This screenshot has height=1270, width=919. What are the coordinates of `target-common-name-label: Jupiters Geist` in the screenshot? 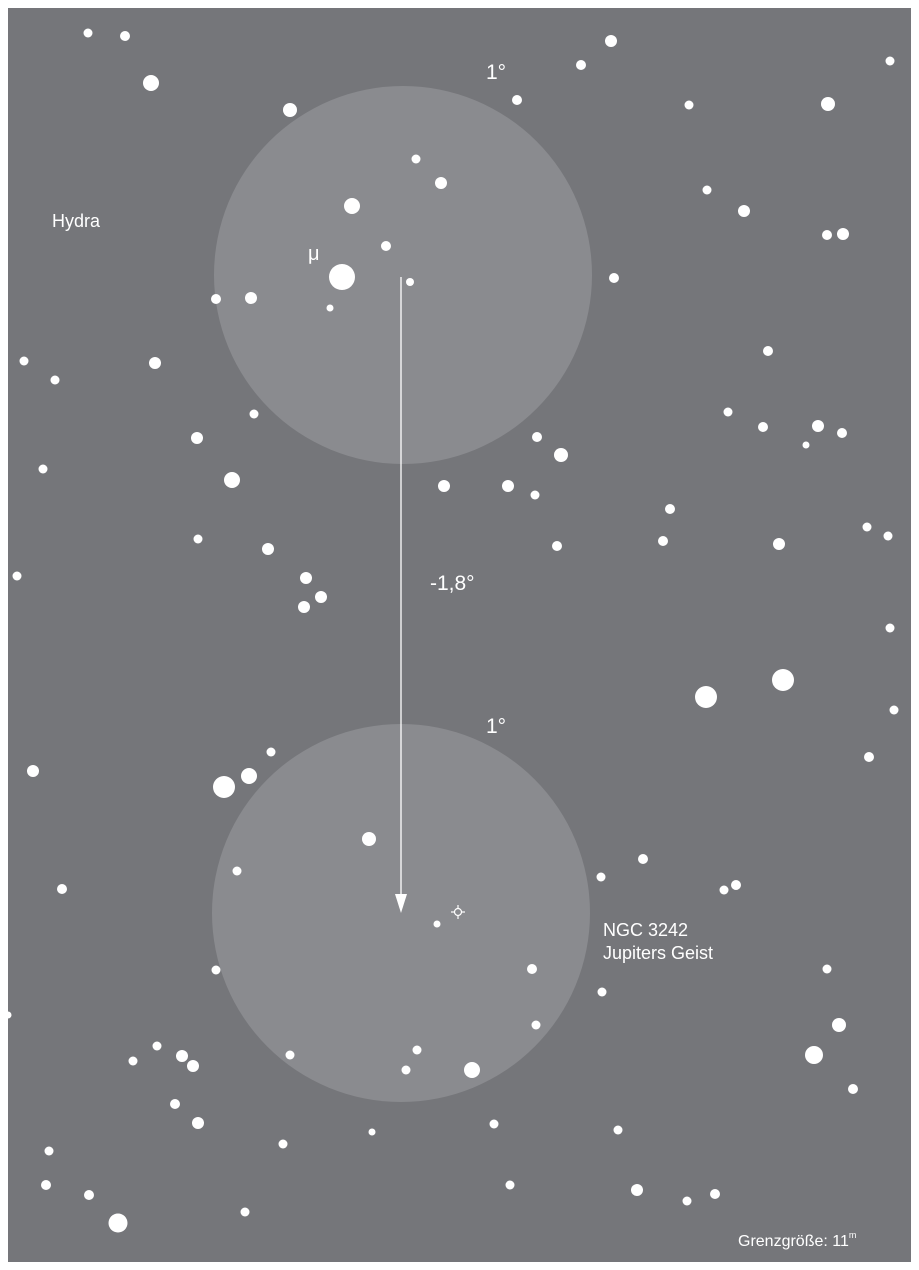 It's located at (658, 953).